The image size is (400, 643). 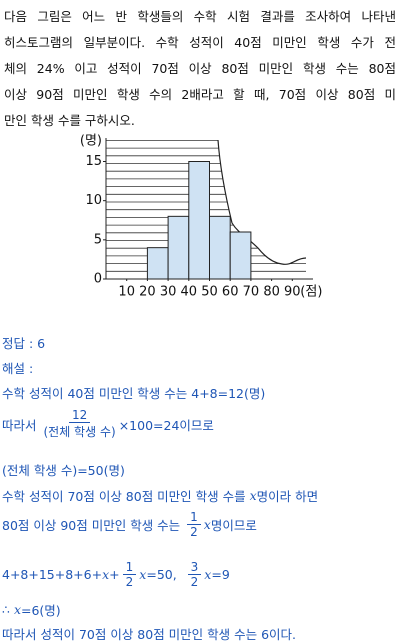 What do you see at coordinates (79, 432) in the screenshot?
I see `denominator: (전체 학생 수)` at bounding box center [79, 432].